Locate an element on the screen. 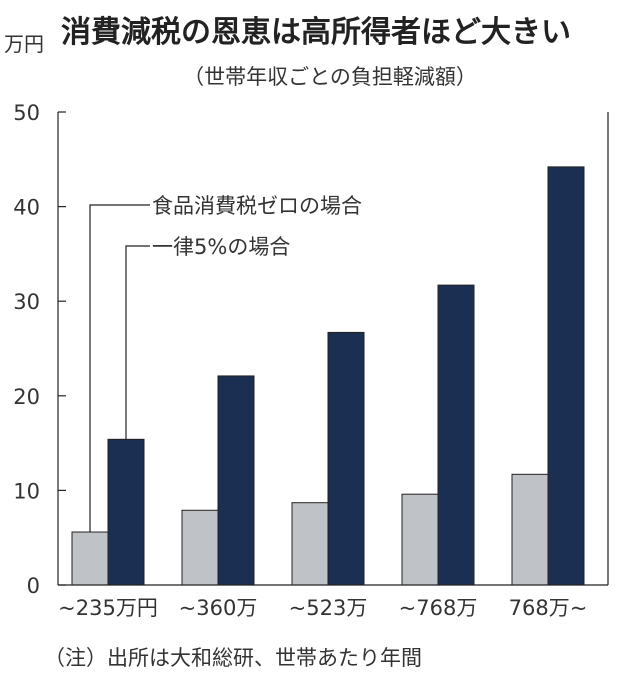 The height and width of the screenshot is (681, 638). chart-subtitle: （世帯年収ごとの負担軽減額） is located at coordinates (330, 77).